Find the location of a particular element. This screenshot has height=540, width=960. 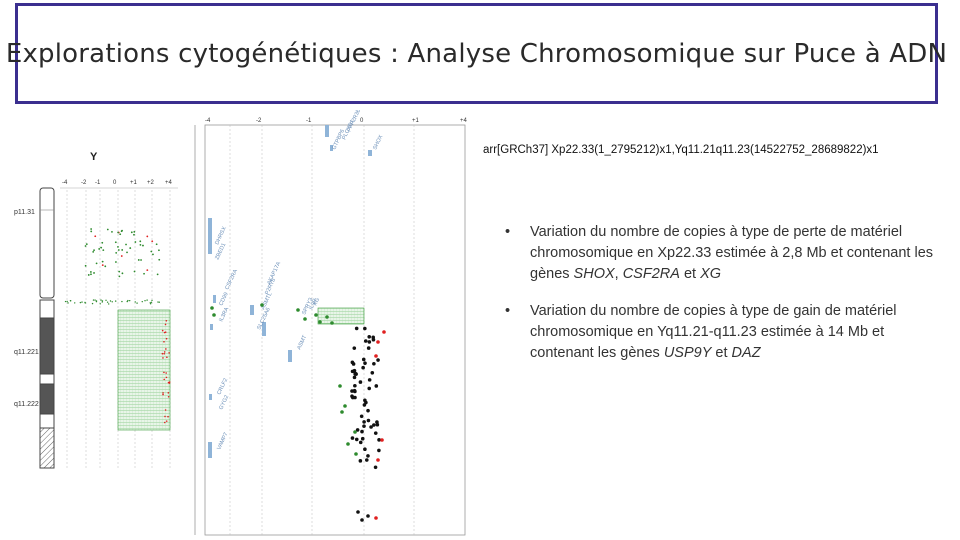

right-axis-ticks: -4 -2 -1 0 +1 +4 is located at coordinates (336, 121).